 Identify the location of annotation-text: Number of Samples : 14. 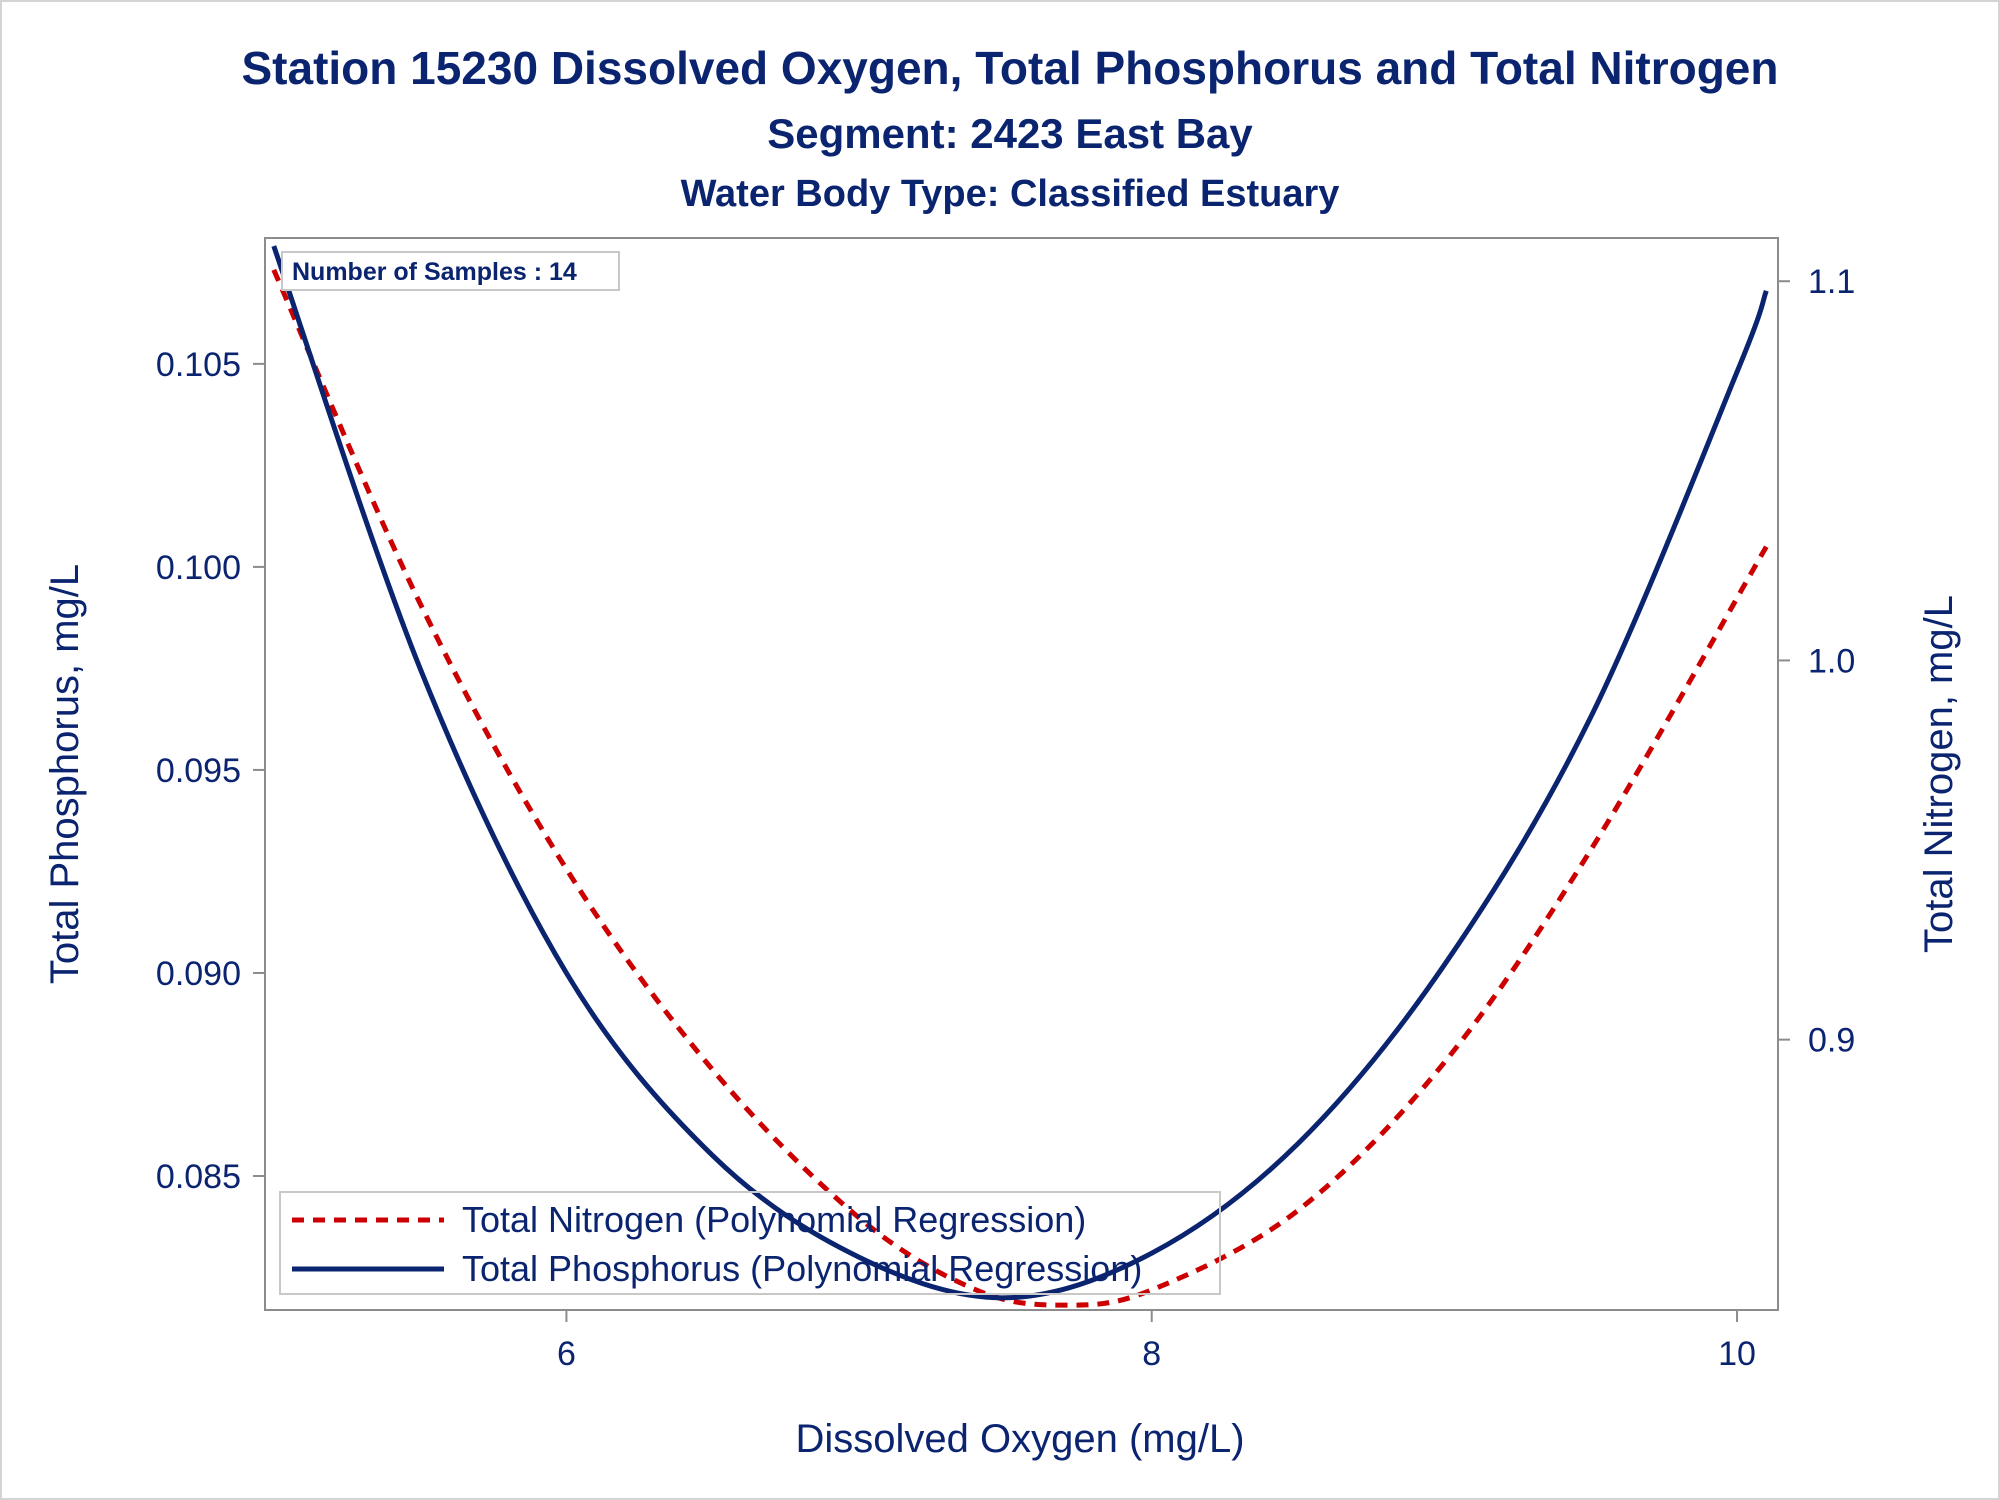
(434, 272).